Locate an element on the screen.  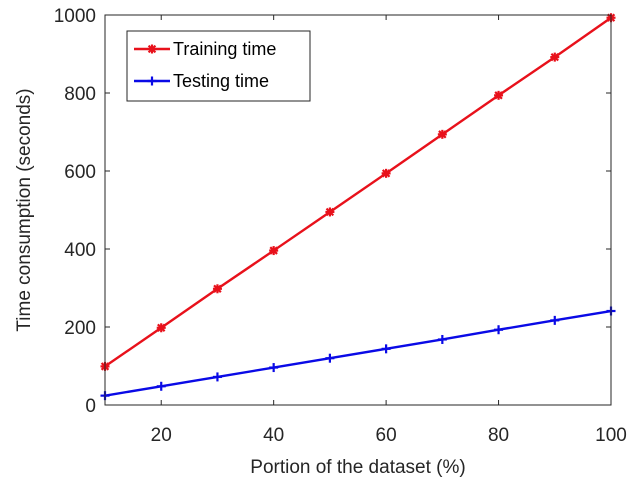
x-tick-label-40: 40 is located at coordinates (273, 435).